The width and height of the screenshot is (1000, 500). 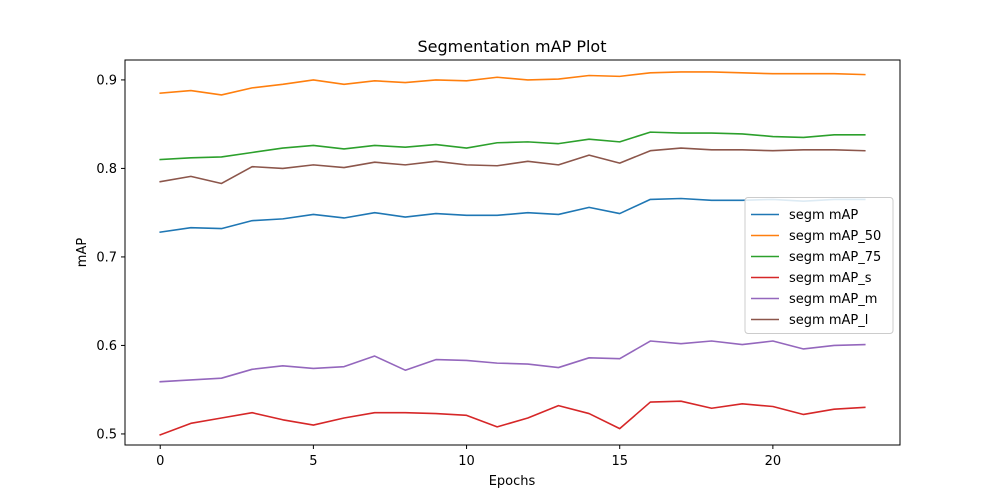 I want to click on y-tick-label-1: 0.6, so click(x=106, y=346).